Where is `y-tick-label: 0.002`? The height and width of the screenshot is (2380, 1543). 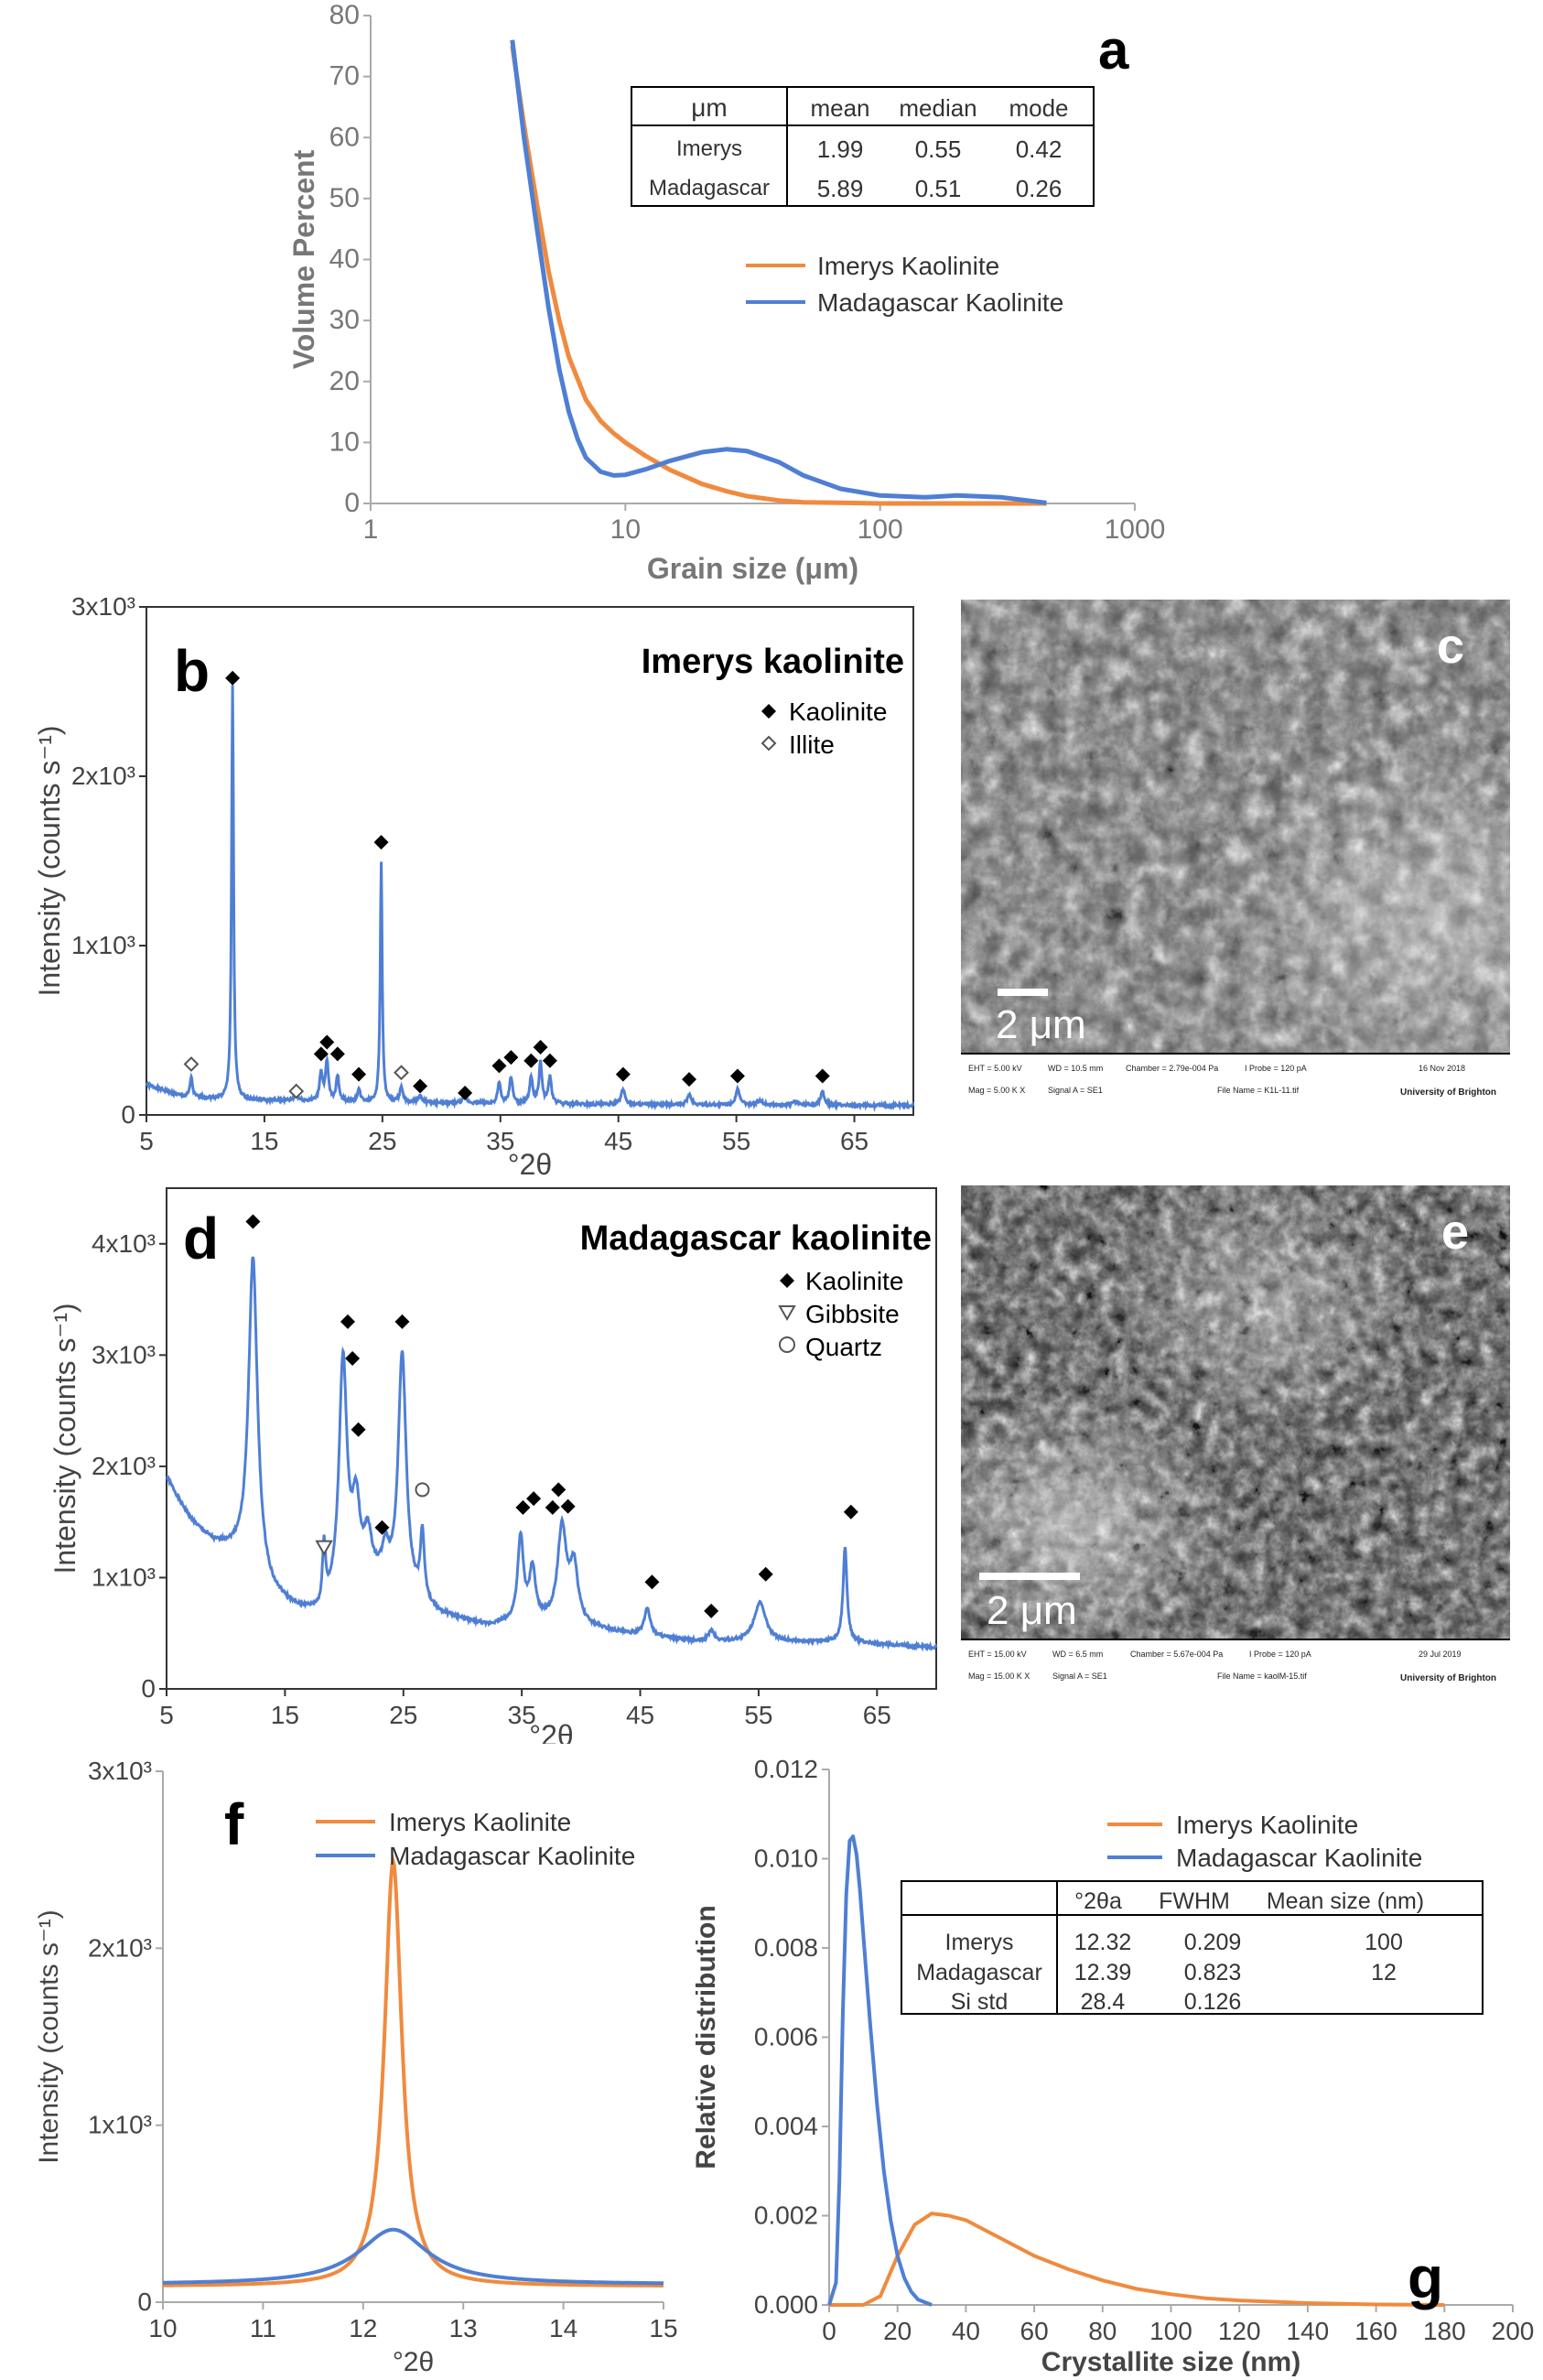
y-tick-label: 0.002 is located at coordinates (786, 2216).